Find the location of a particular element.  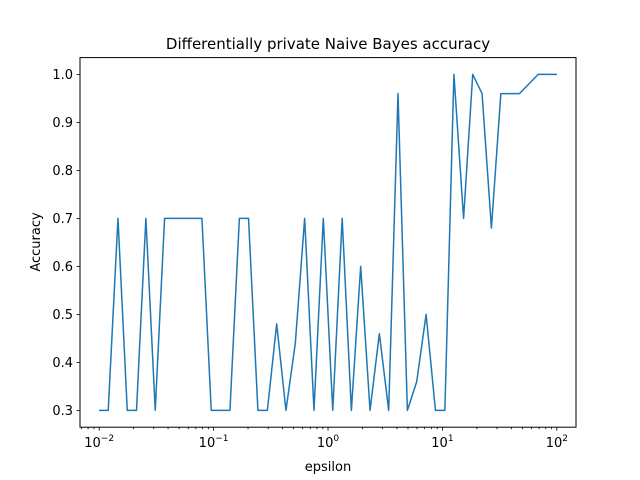

y-tick-label: 0.7 is located at coordinates (62, 219).